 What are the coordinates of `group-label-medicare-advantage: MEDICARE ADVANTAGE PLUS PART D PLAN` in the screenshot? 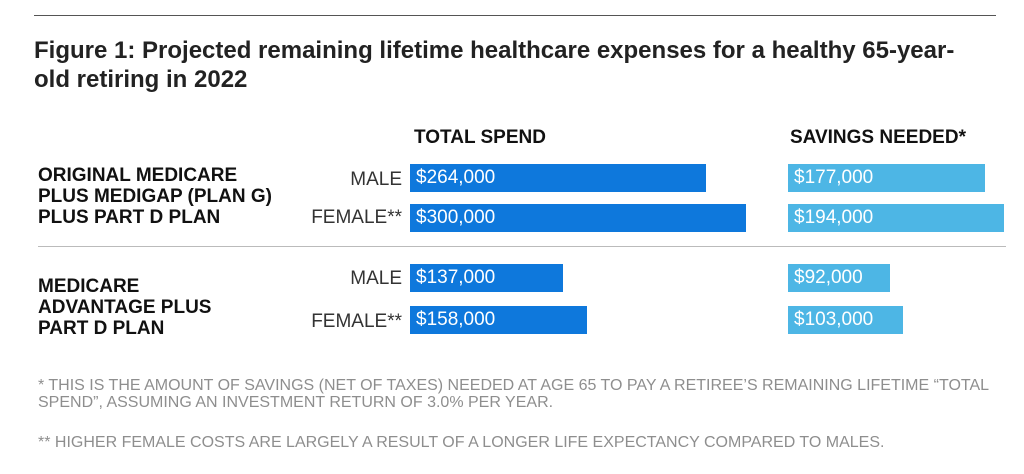 It's located at (124, 307).